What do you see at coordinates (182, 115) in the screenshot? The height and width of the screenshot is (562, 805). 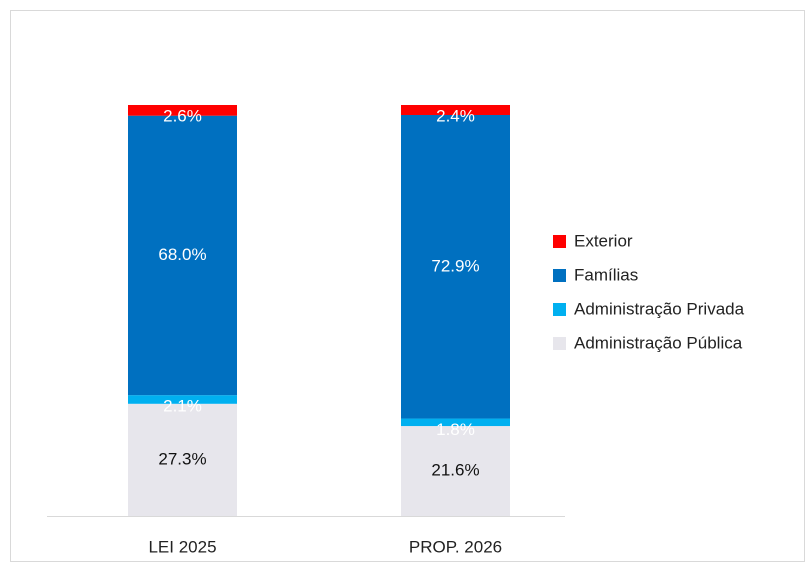 I see `data-label: 2.6%` at bounding box center [182, 115].